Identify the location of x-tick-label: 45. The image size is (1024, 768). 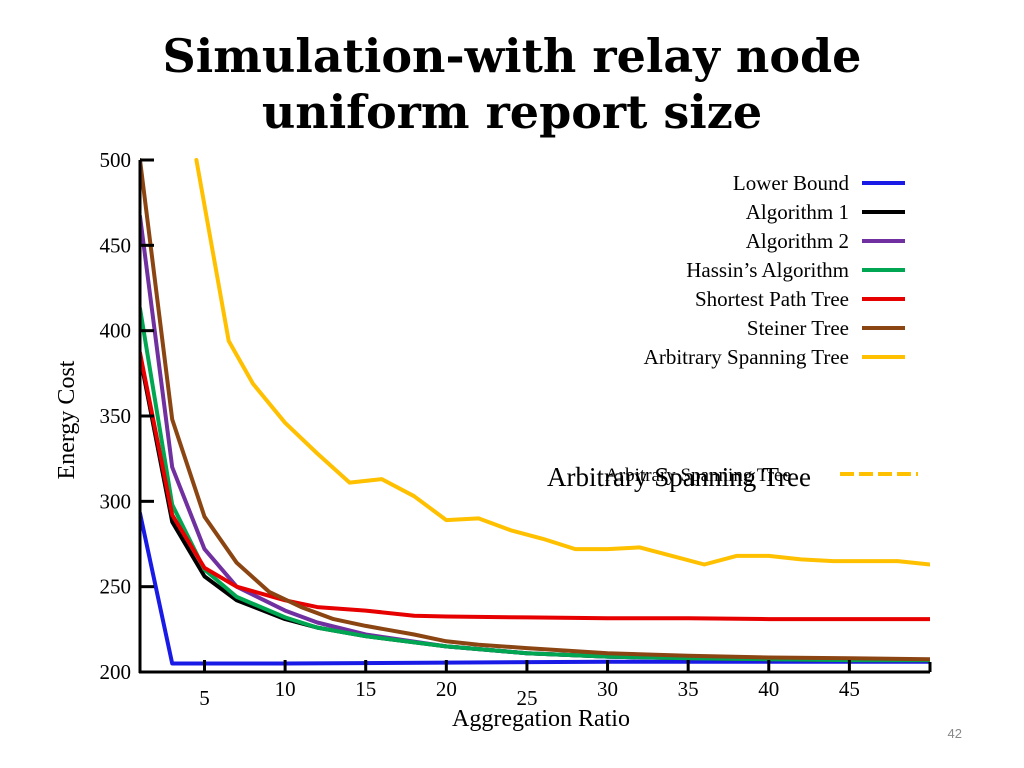
(849, 689).